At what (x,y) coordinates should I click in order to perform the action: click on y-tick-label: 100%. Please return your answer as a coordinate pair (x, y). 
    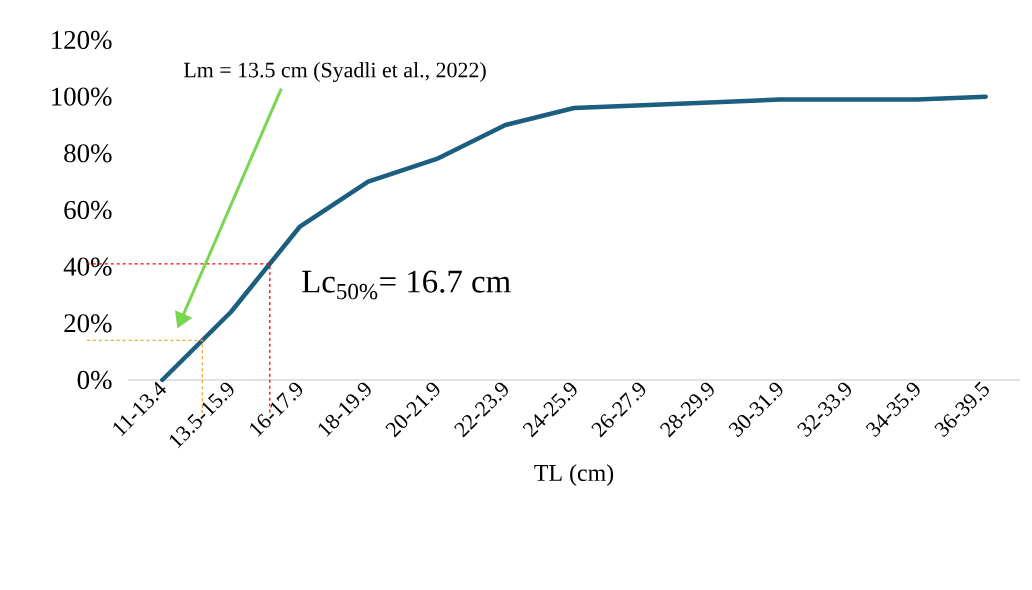
    Looking at the image, I should click on (82, 96).